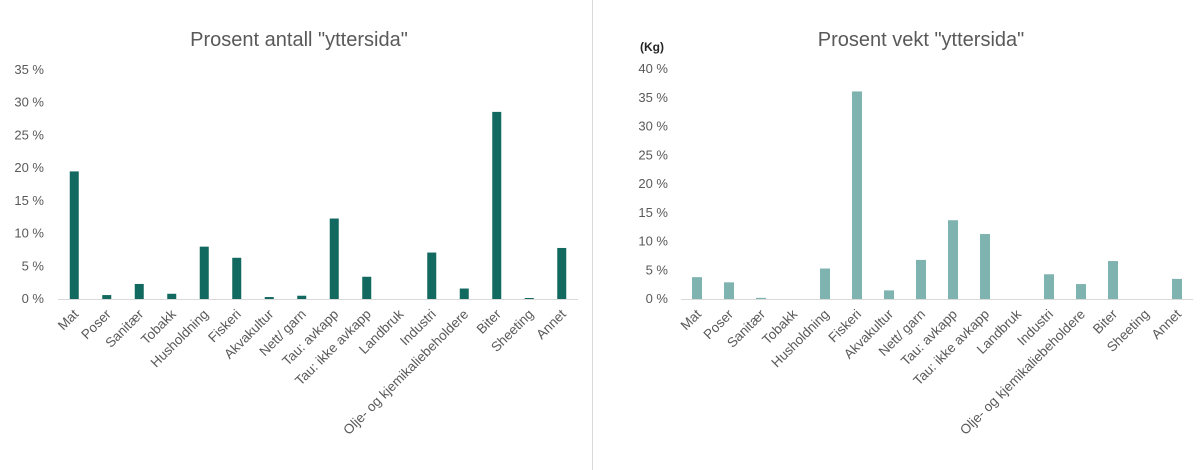 This screenshot has width=1201, height=470. Describe the element at coordinates (171, 296) in the screenshot. I see `bar-tobakk` at that location.